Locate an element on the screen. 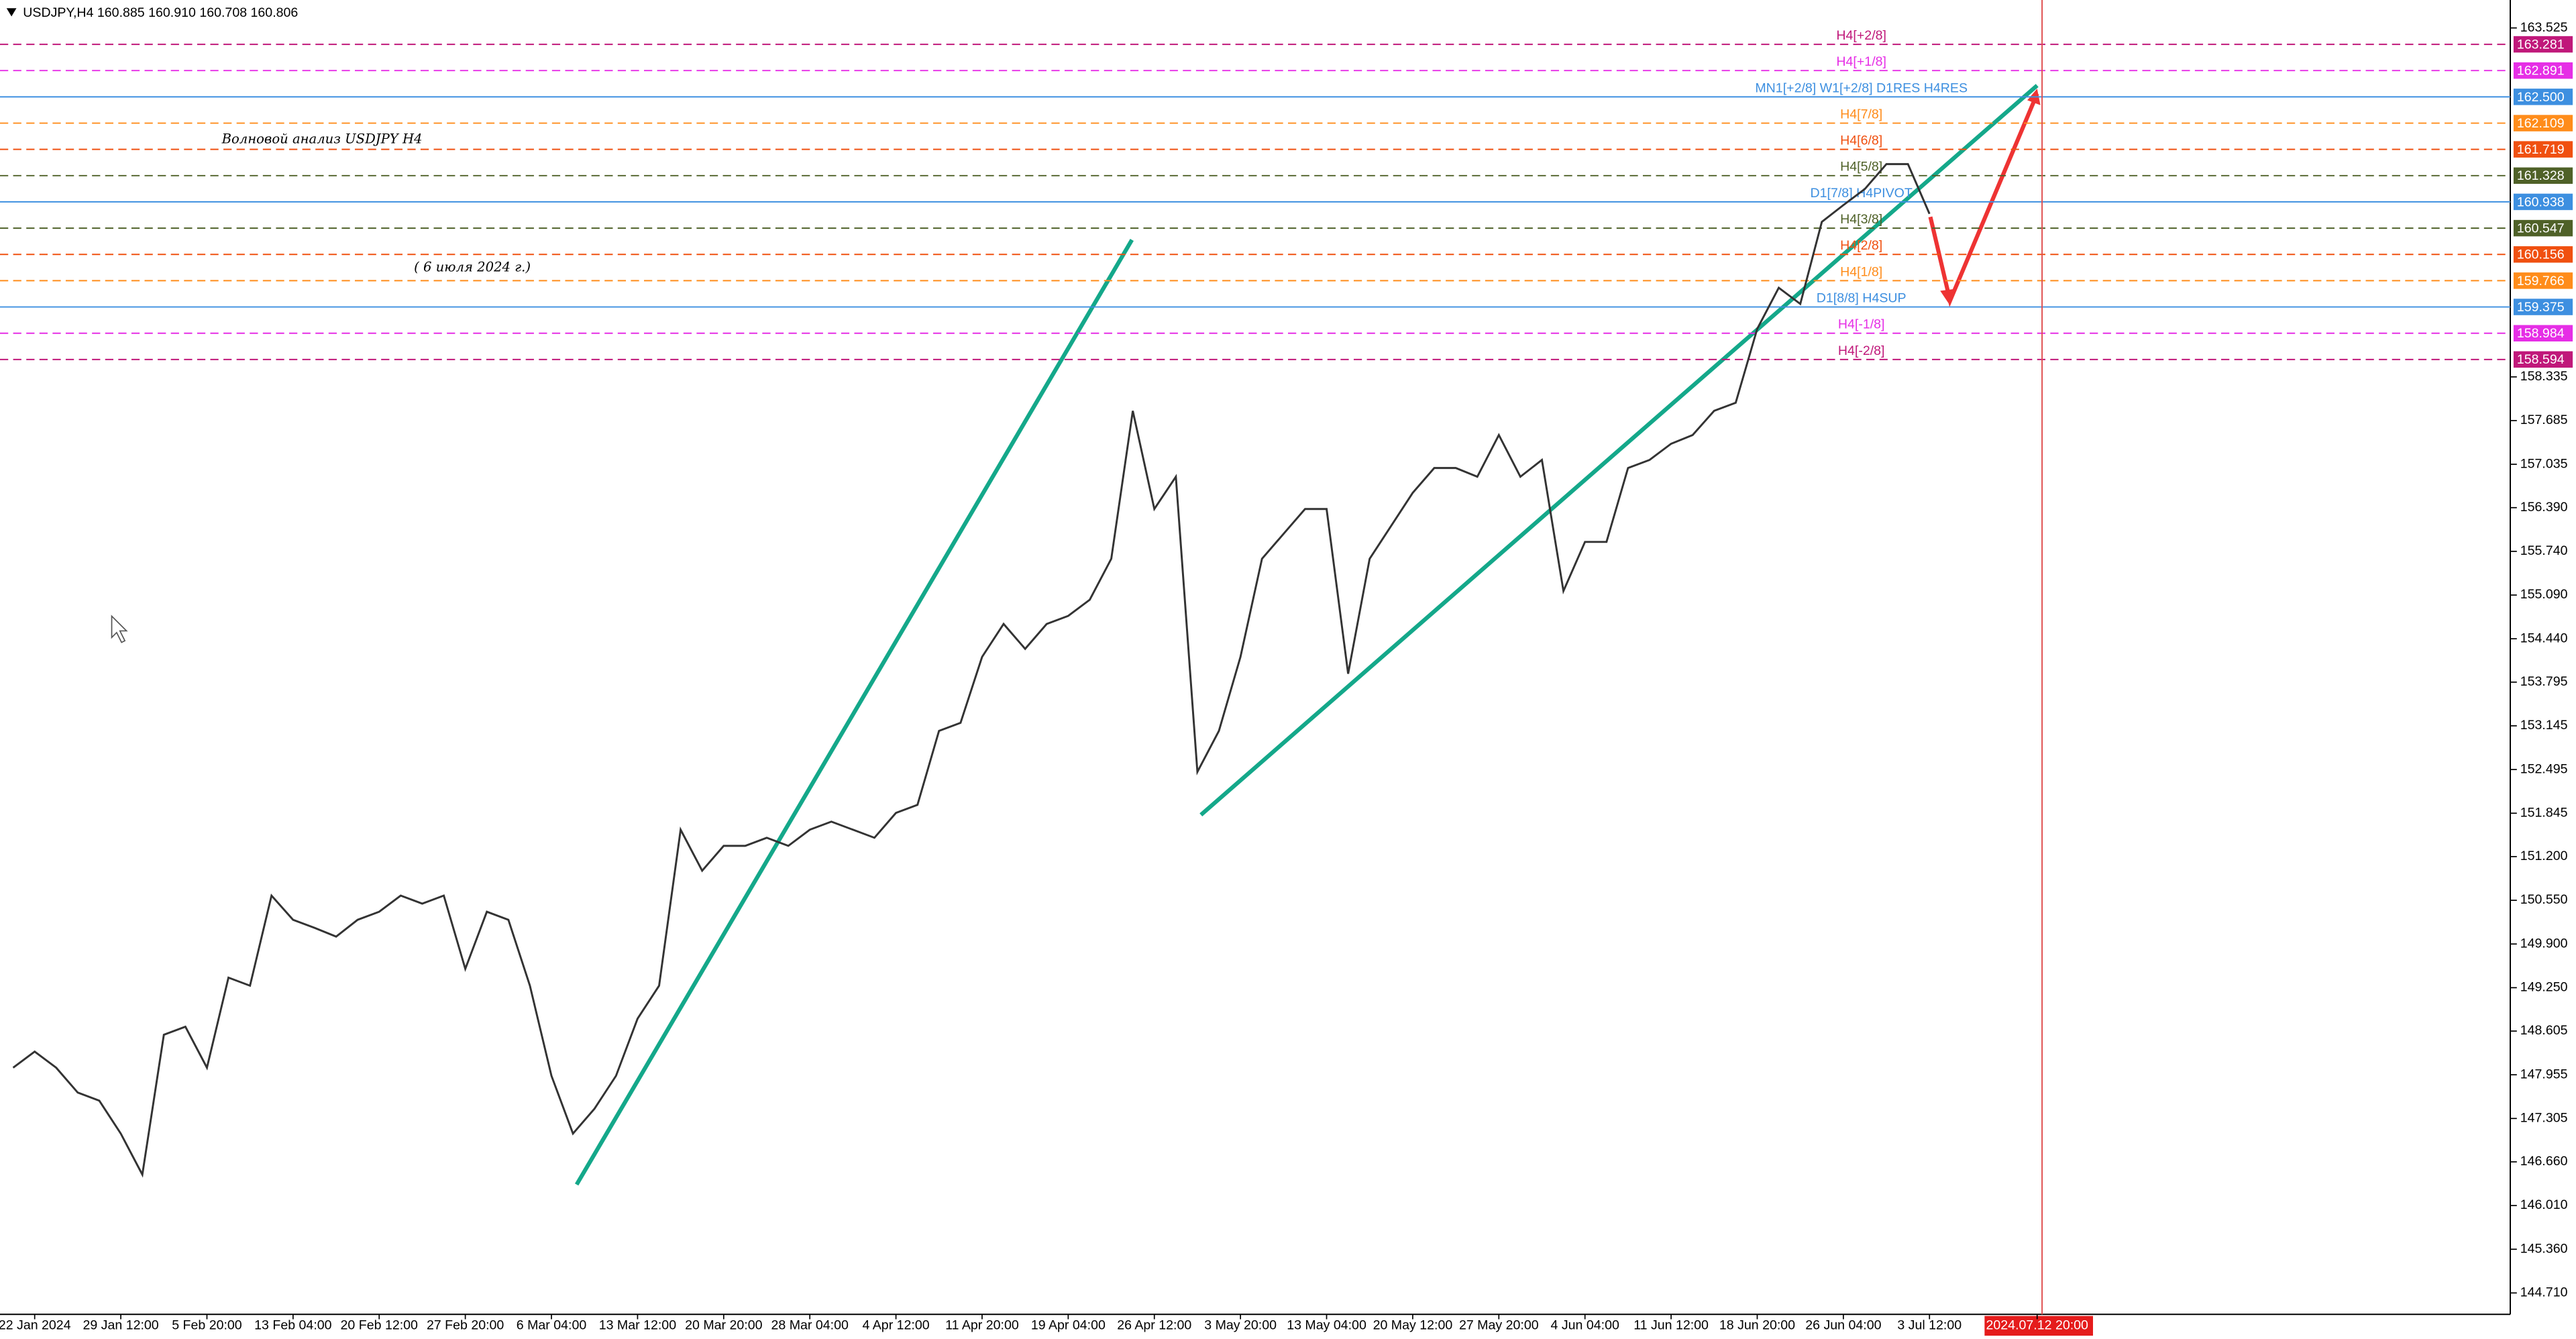 This screenshot has height=1339, width=2576. y-tick-label: 163.525 is located at coordinates (2544, 27).